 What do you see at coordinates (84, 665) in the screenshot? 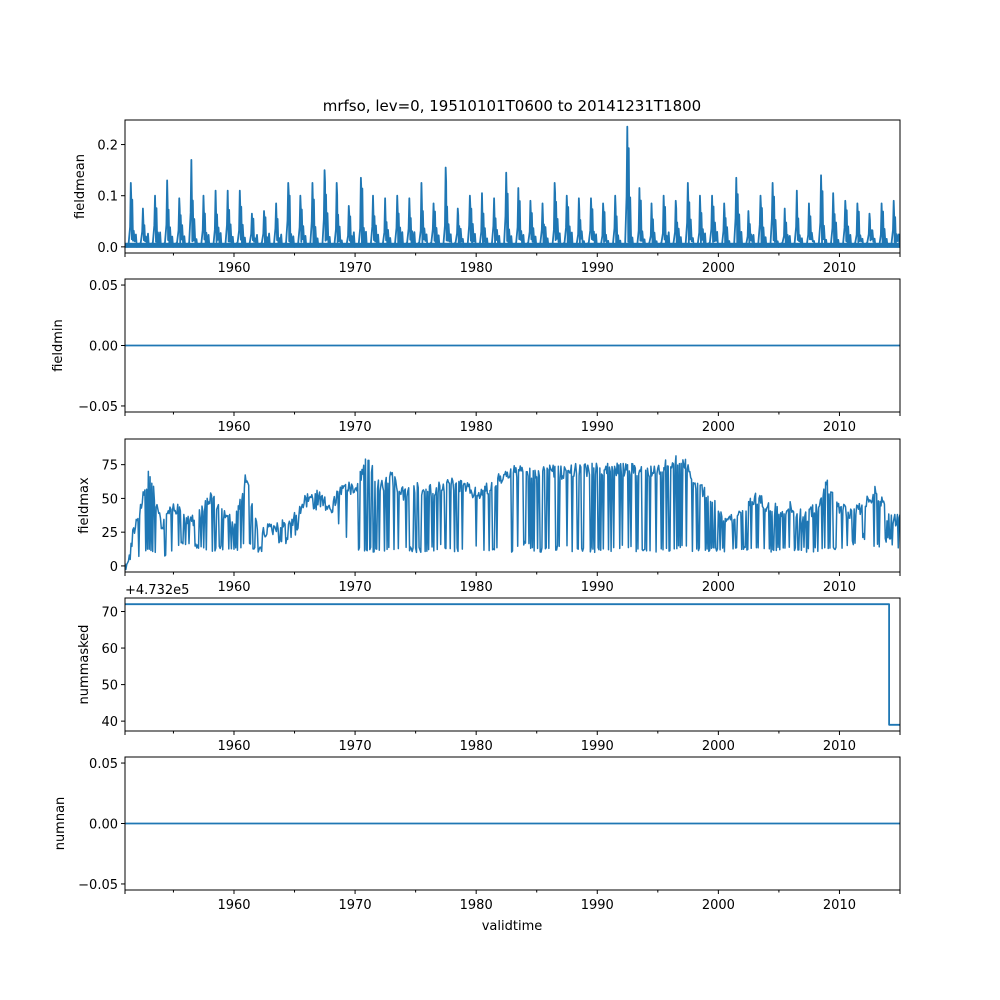
I see `y-axis-label: nummasked` at bounding box center [84, 665].